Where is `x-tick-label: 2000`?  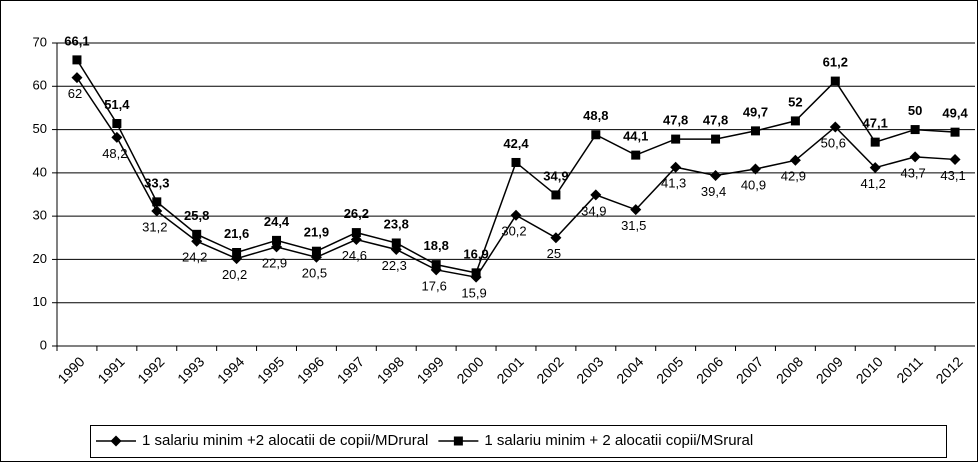
x-tick-label: 2000 is located at coordinates (469, 369).